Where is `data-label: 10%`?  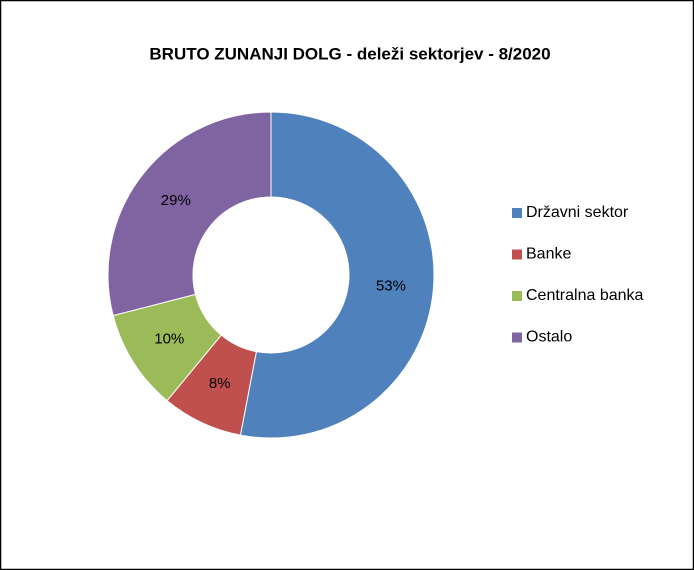 data-label: 10% is located at coordinates (169, 339).